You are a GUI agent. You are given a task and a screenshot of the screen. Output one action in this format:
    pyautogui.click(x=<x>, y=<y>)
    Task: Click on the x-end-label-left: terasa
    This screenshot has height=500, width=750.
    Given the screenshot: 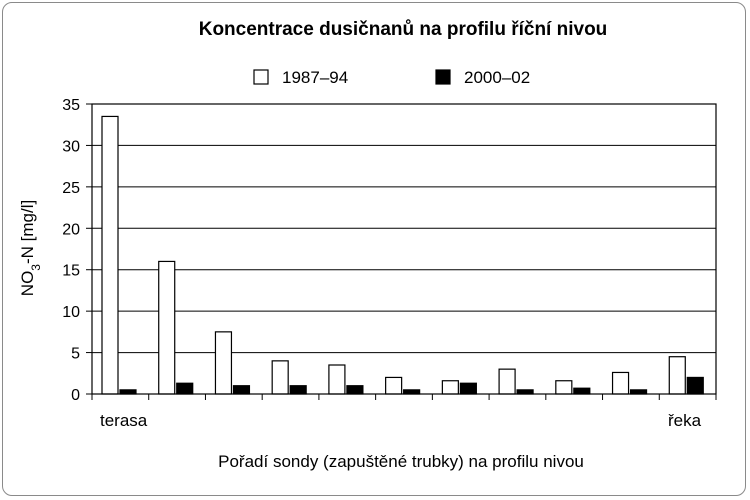 What is the action you would take?
    pyautogui.click(x=124, y=420)
    